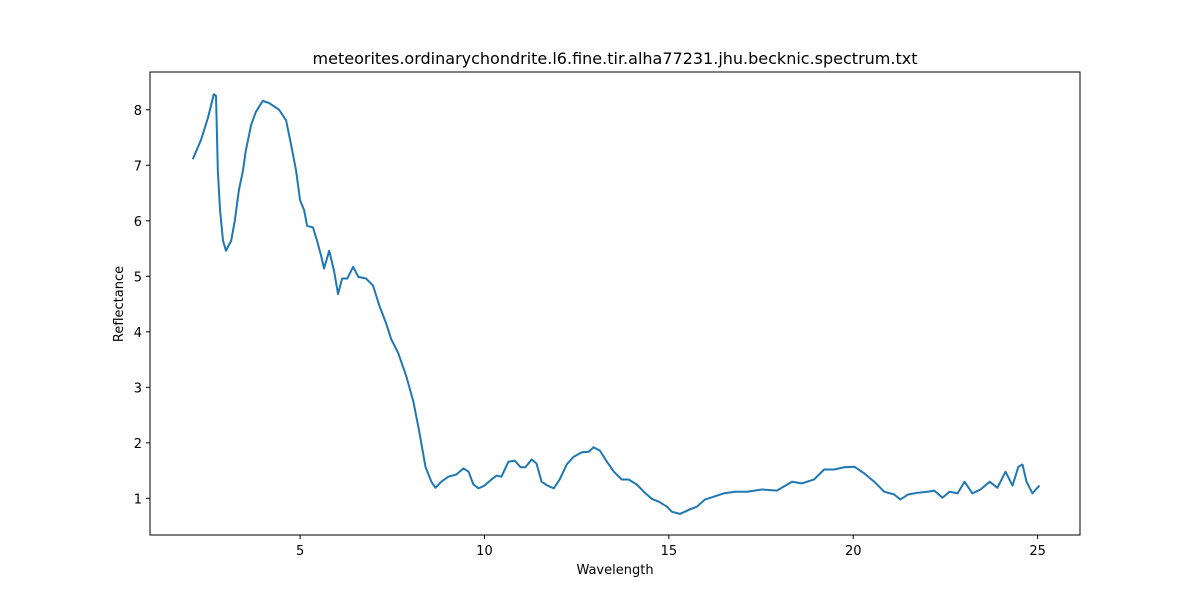 This screenshot has width=1200, height=600. Describe the element at coordinates (614, 570) in the screenshot. I see `x-axis-label: Wavelength` at that location.